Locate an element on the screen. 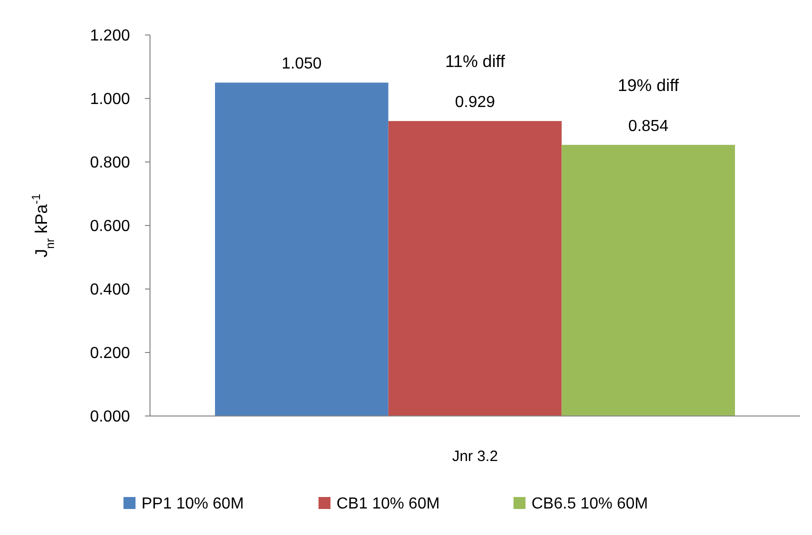 Image resolution: width=812 pixels, height=535 pixels. data-label: 0.929 is located at coordinates (475, 103).